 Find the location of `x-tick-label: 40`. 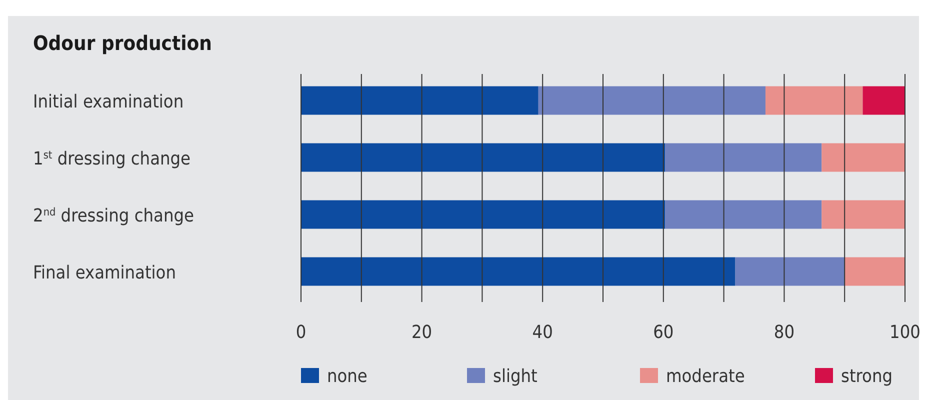

x-tick-label: 40 is located at coordinates (542, 332).